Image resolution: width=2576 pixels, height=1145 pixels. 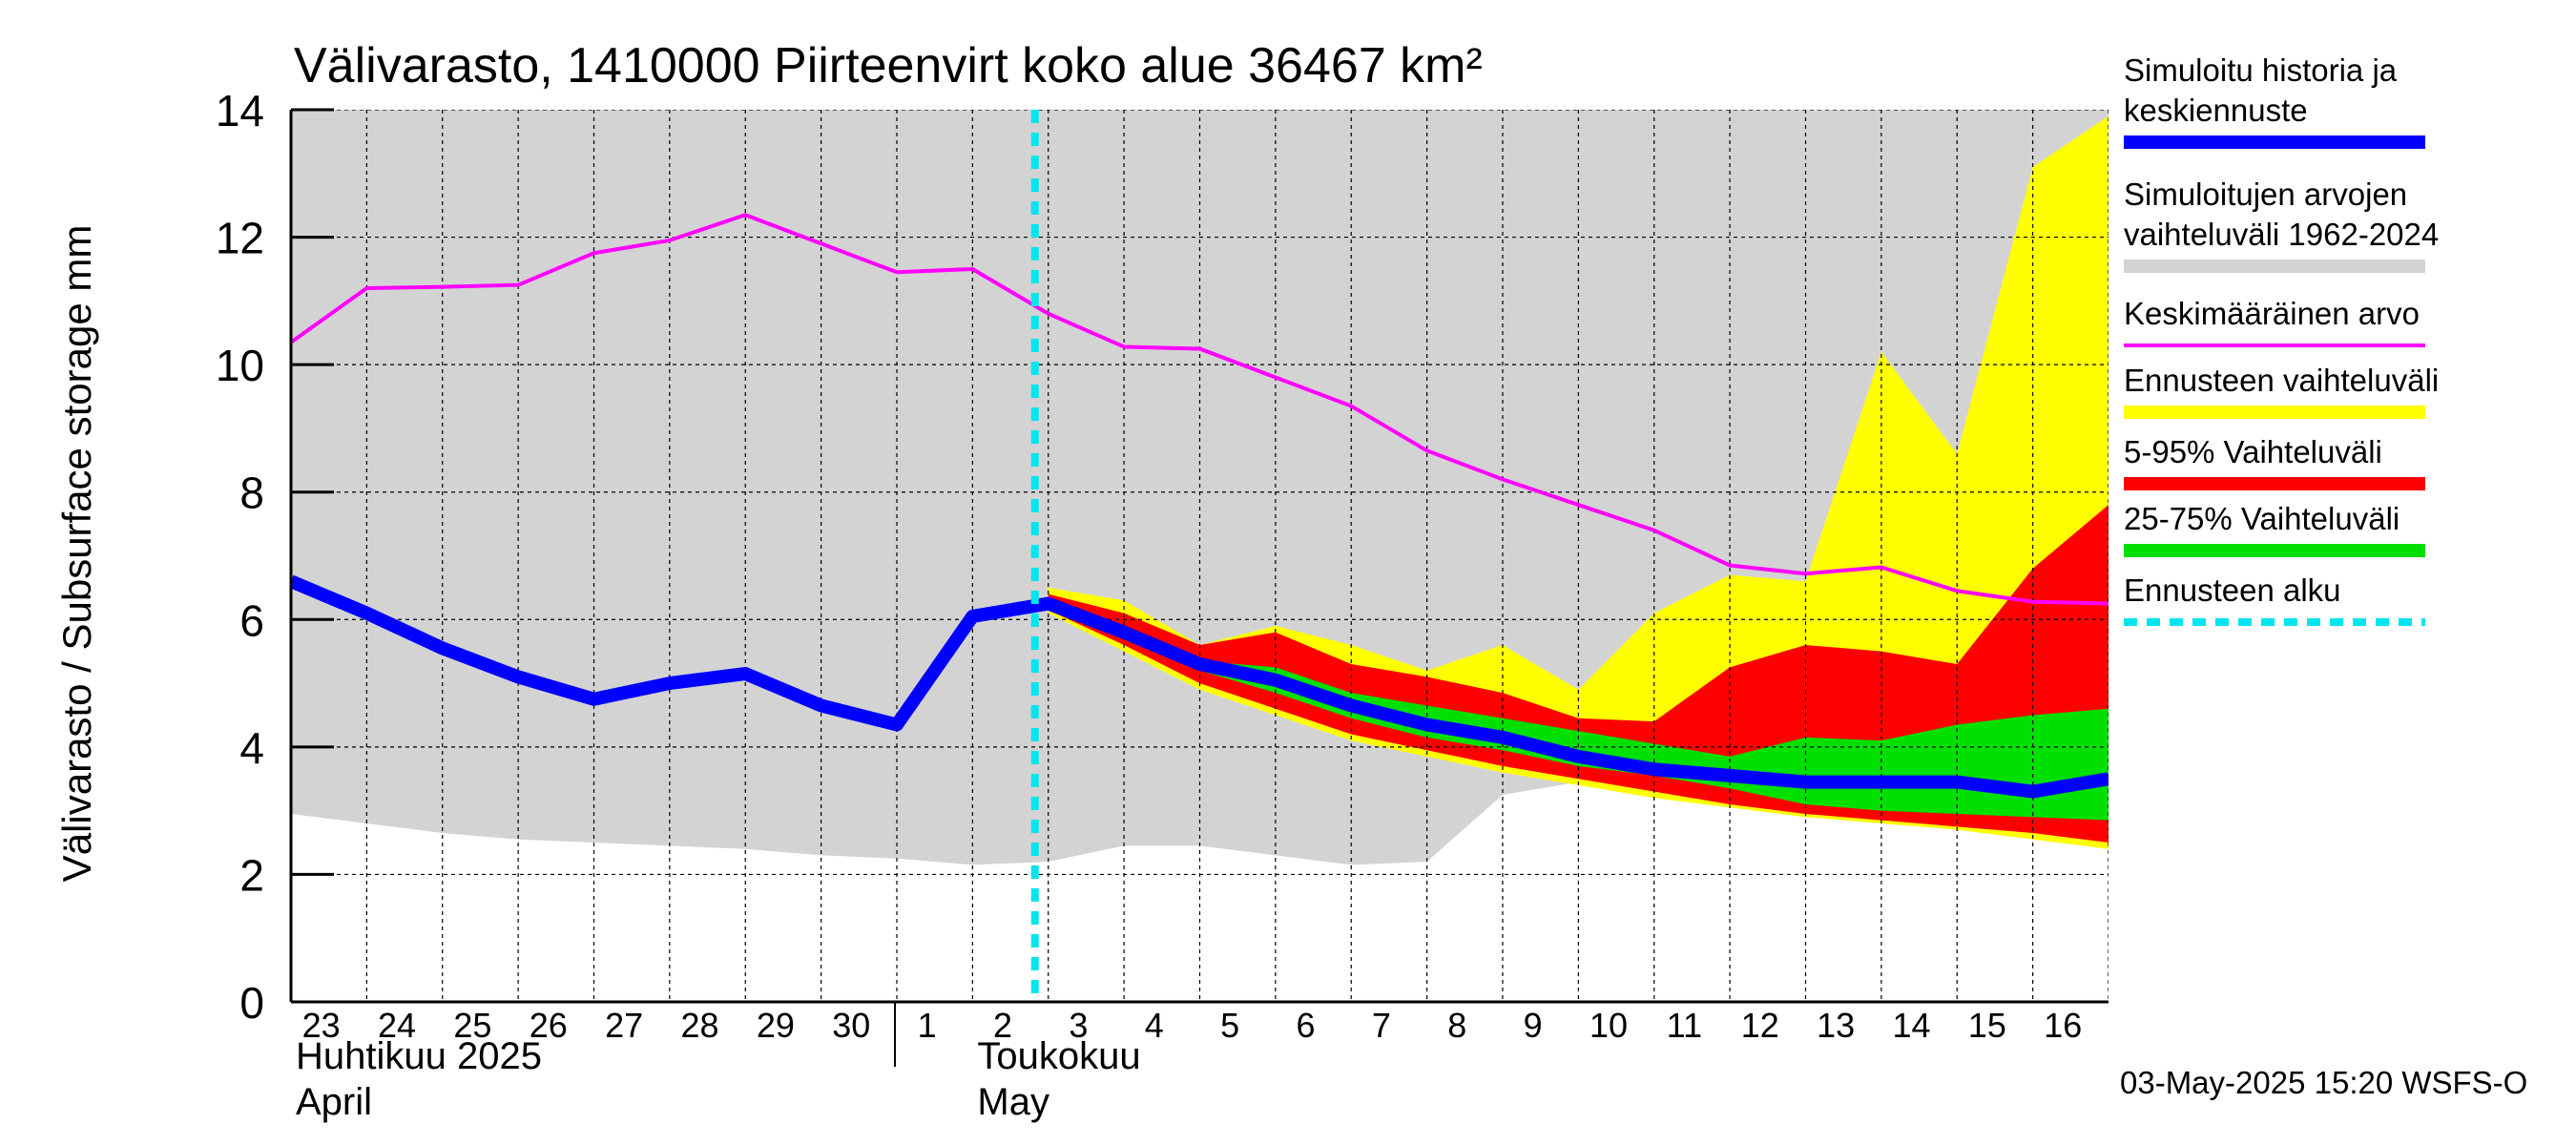 What do you see at coordinates (2265, 194) in the screenshot?
I see `legend-label: Simuloitujen arvojen` at bounding box center [2265, 194].